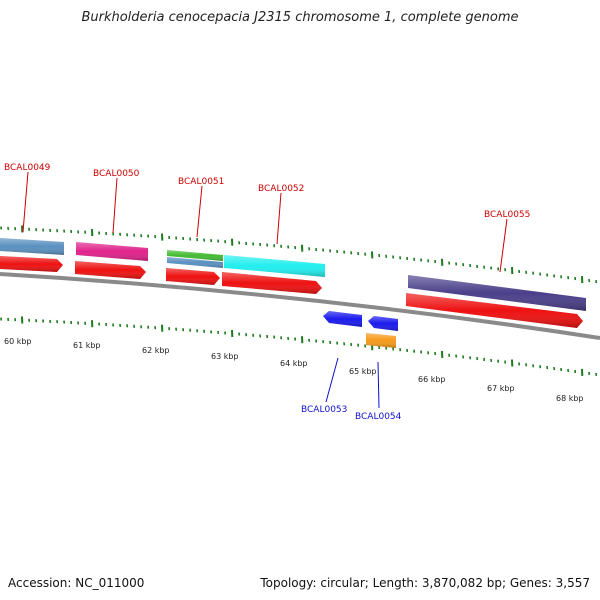 The width and height of the screenshot is (600, 600). I want to click on gene-feature-bcal0054-blue, so click(383, 323).